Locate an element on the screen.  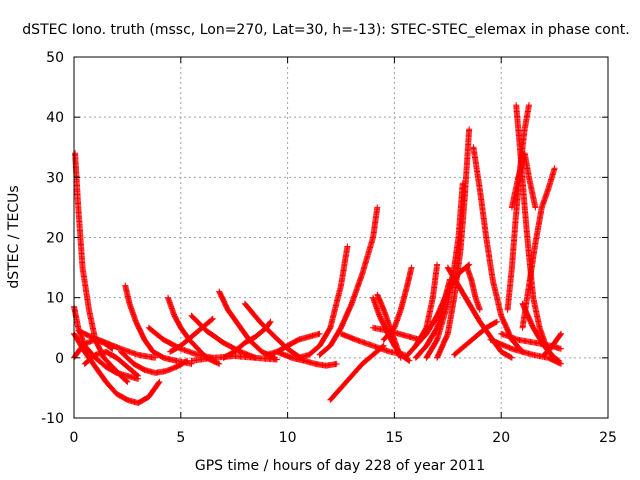
y-axis-label: dSTEC / TECUs is located at coordinates (14, 236).